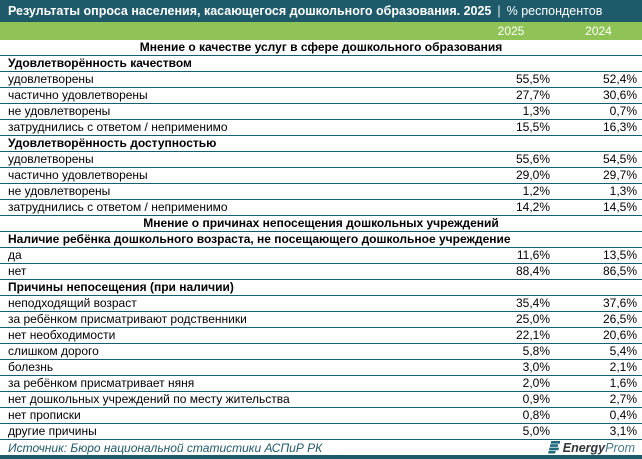  What do you see at coordinates (536, 431) in the screenshot?
I see `value-2025: 5,0%` at bounding box center [536, 431].